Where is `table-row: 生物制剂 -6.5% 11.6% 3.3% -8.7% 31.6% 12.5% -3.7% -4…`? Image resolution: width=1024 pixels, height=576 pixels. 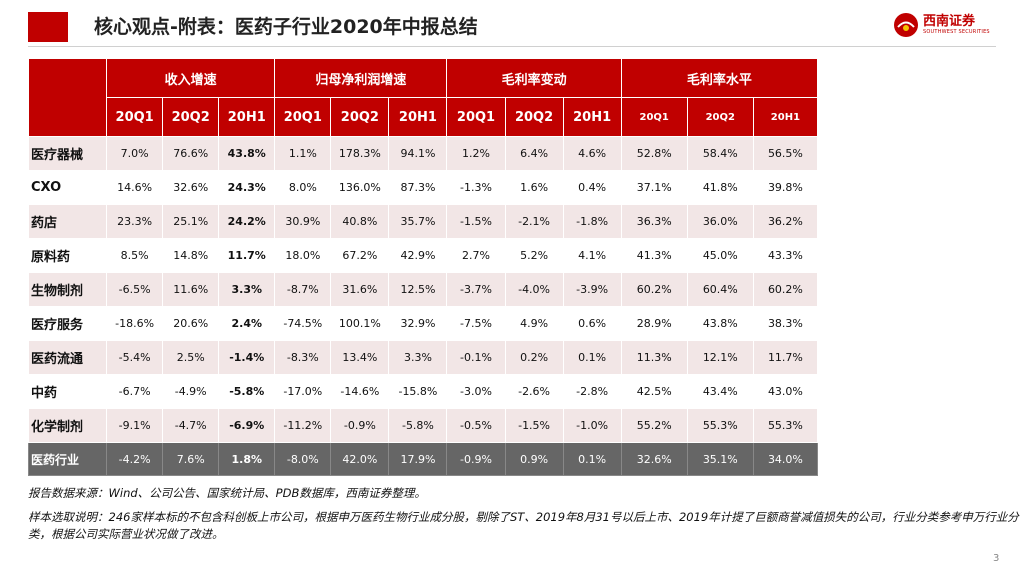
table-row: 生物制剂 -6.5% 11.6% 3.3% -8.7% 31.6% 12.5% -3.7% -4… is located at coordinates (423, 289).